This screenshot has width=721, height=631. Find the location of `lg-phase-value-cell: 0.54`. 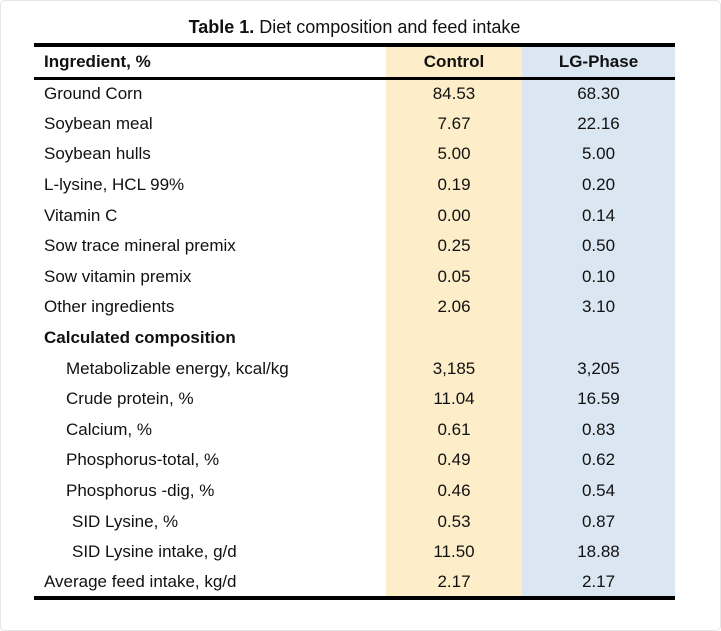

lg-phase-value-cell: 0.54 is located at coordinates (598, 491).